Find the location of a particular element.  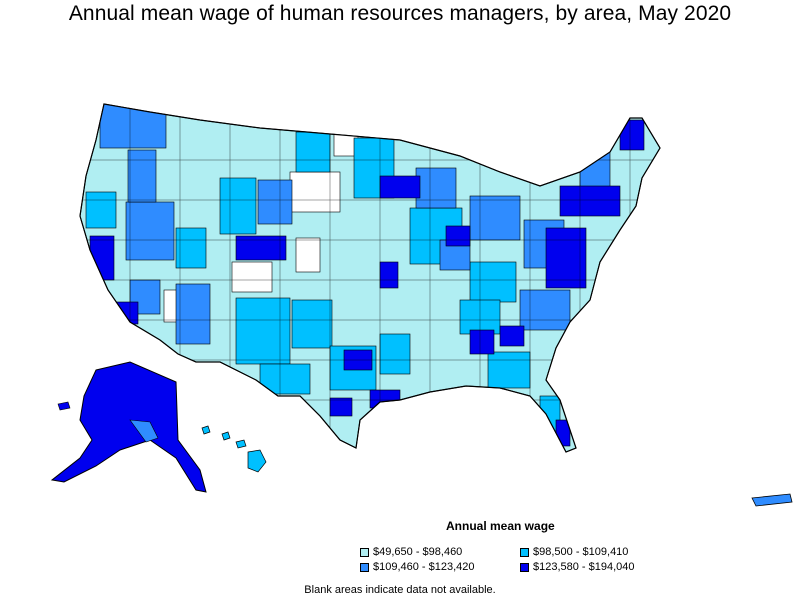

puerto-rico is located at coordinates (772, 500).